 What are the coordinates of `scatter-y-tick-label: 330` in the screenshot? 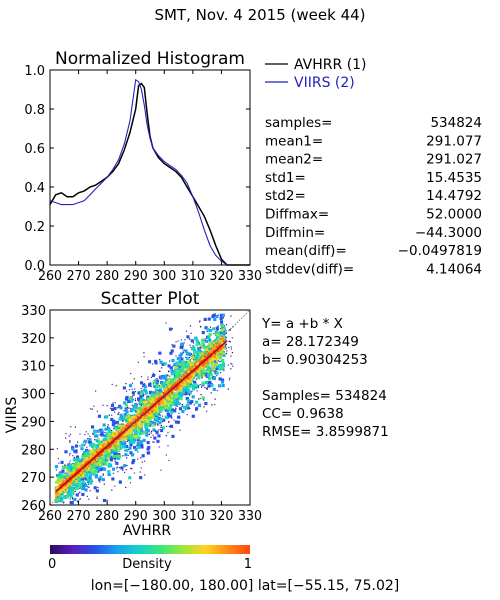 It's located at (33, 311).